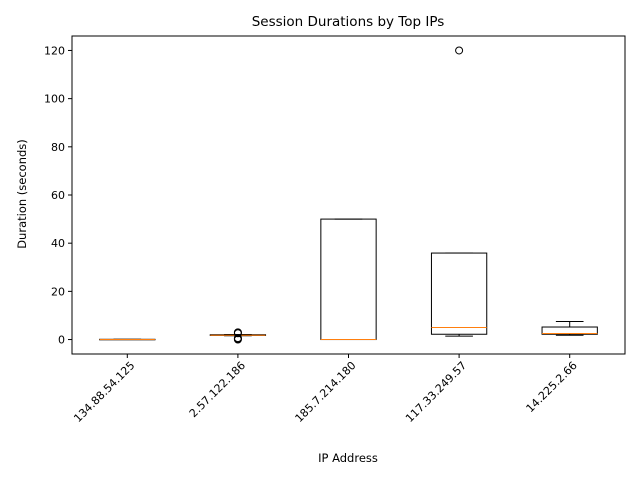  I want to click on y-tick-label: 80, so click(58, 147).